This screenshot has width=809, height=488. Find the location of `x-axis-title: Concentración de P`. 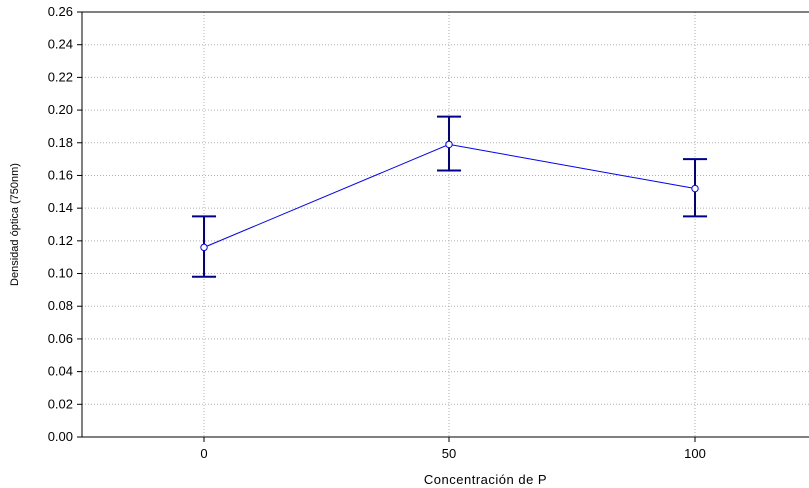

x-axis-title: Concentración de P is located at coordinates (485, 479).